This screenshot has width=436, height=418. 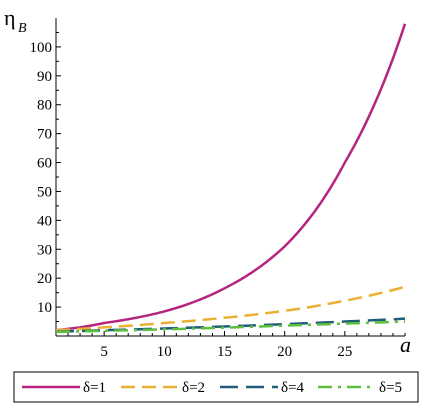 What do you see at coordinates (293, 388) in the screenshot?
I see `legend-label-3: δ=4` at bounding box center [293, 388].